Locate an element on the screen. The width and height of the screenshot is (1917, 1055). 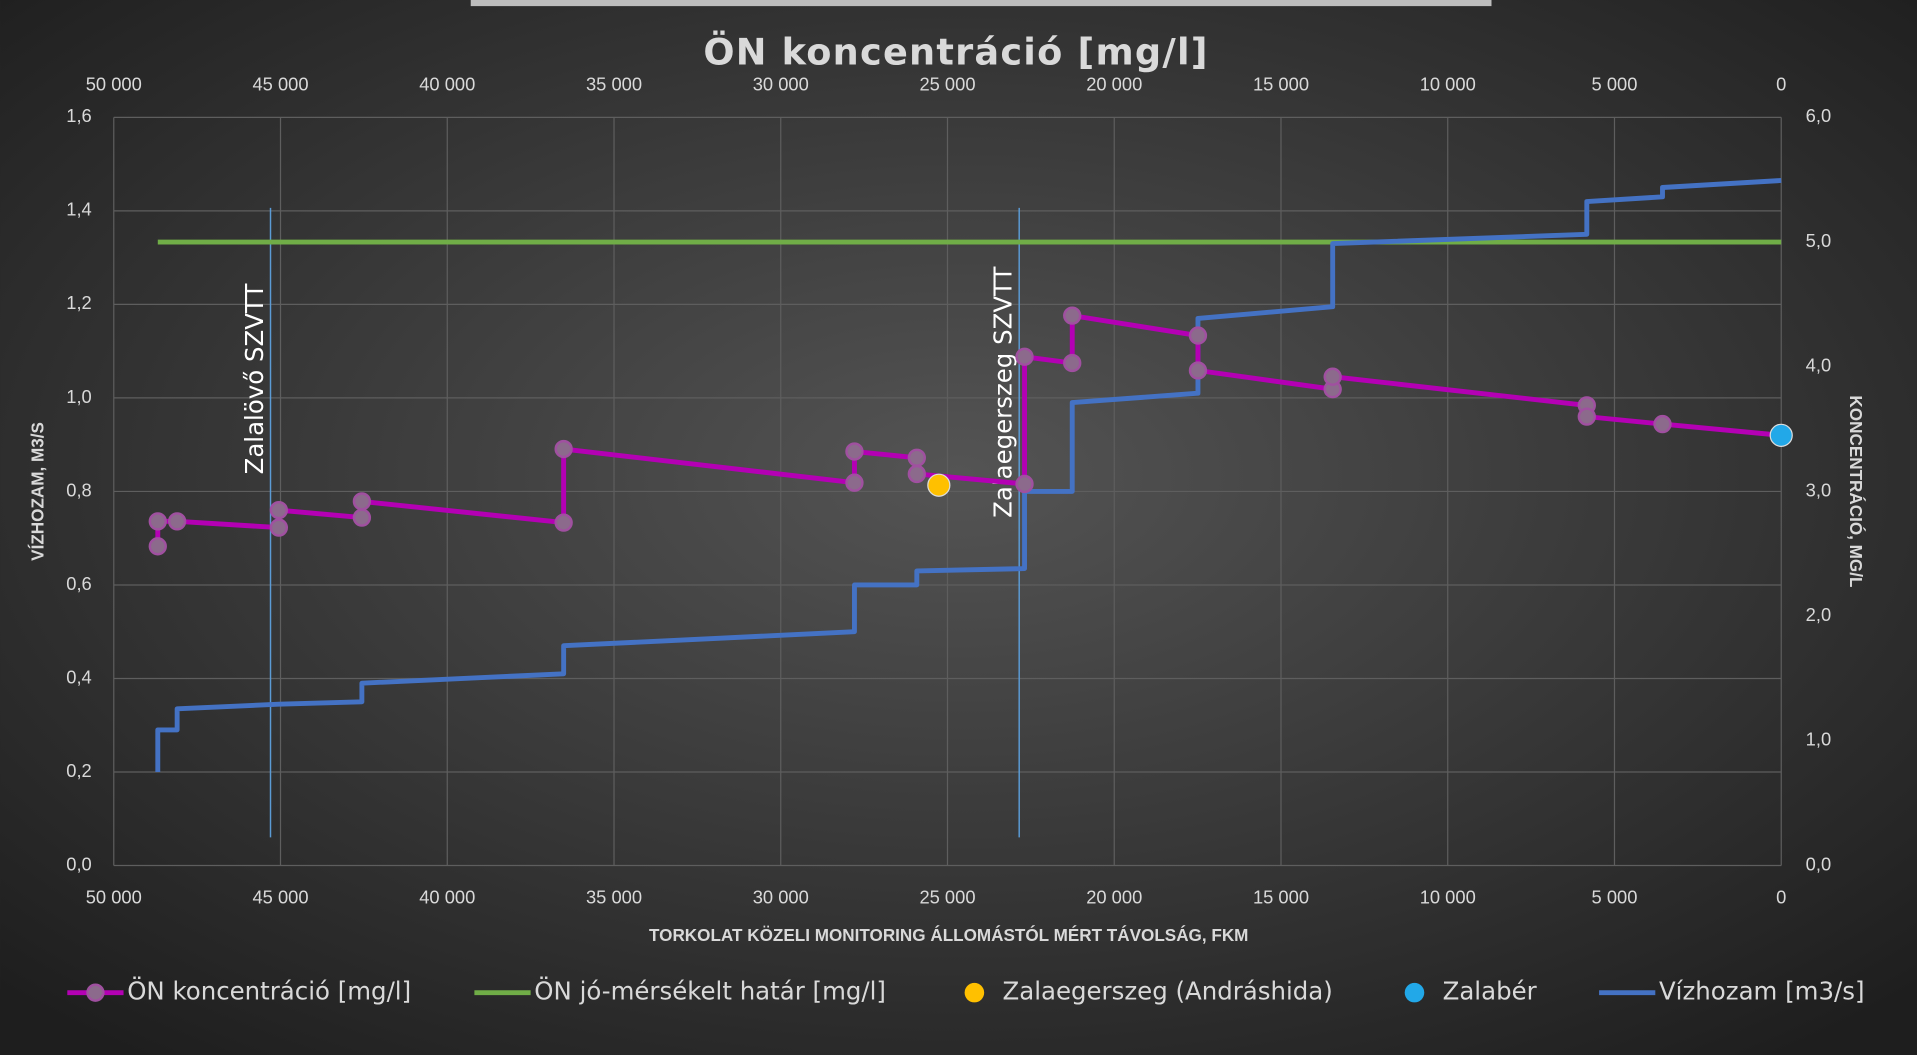
y-tick-label: 0,4 is located at coordinates (78, 676).